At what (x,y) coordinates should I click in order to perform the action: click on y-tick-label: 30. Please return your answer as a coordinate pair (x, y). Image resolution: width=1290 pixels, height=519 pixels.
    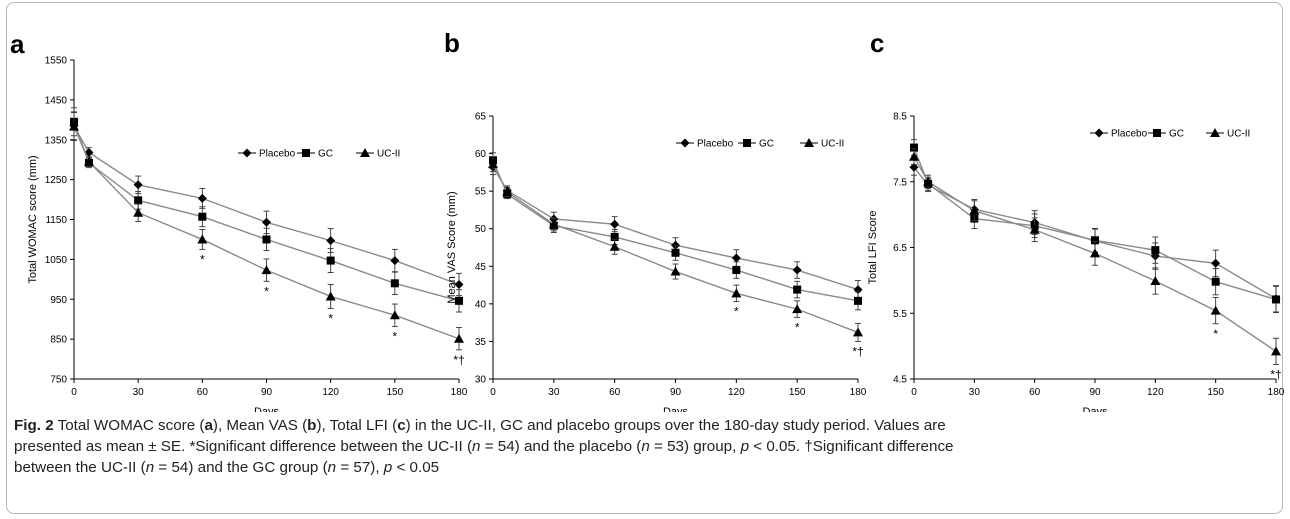
    Looking at the image, I should click on (481, 380).